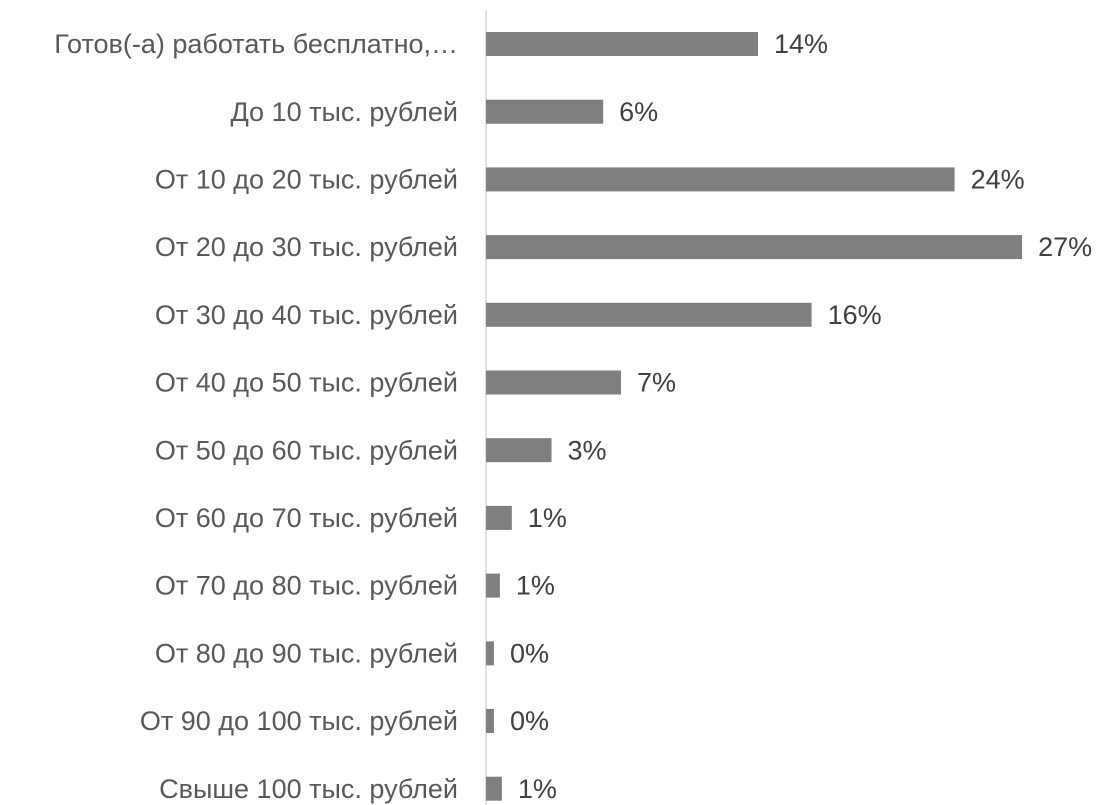 This screenshot has width=1107, height=805. What do you see at coordinates (1065, 247) in the screenshot?
I see `data-label: 27%` at bounding box center [1065, 247].